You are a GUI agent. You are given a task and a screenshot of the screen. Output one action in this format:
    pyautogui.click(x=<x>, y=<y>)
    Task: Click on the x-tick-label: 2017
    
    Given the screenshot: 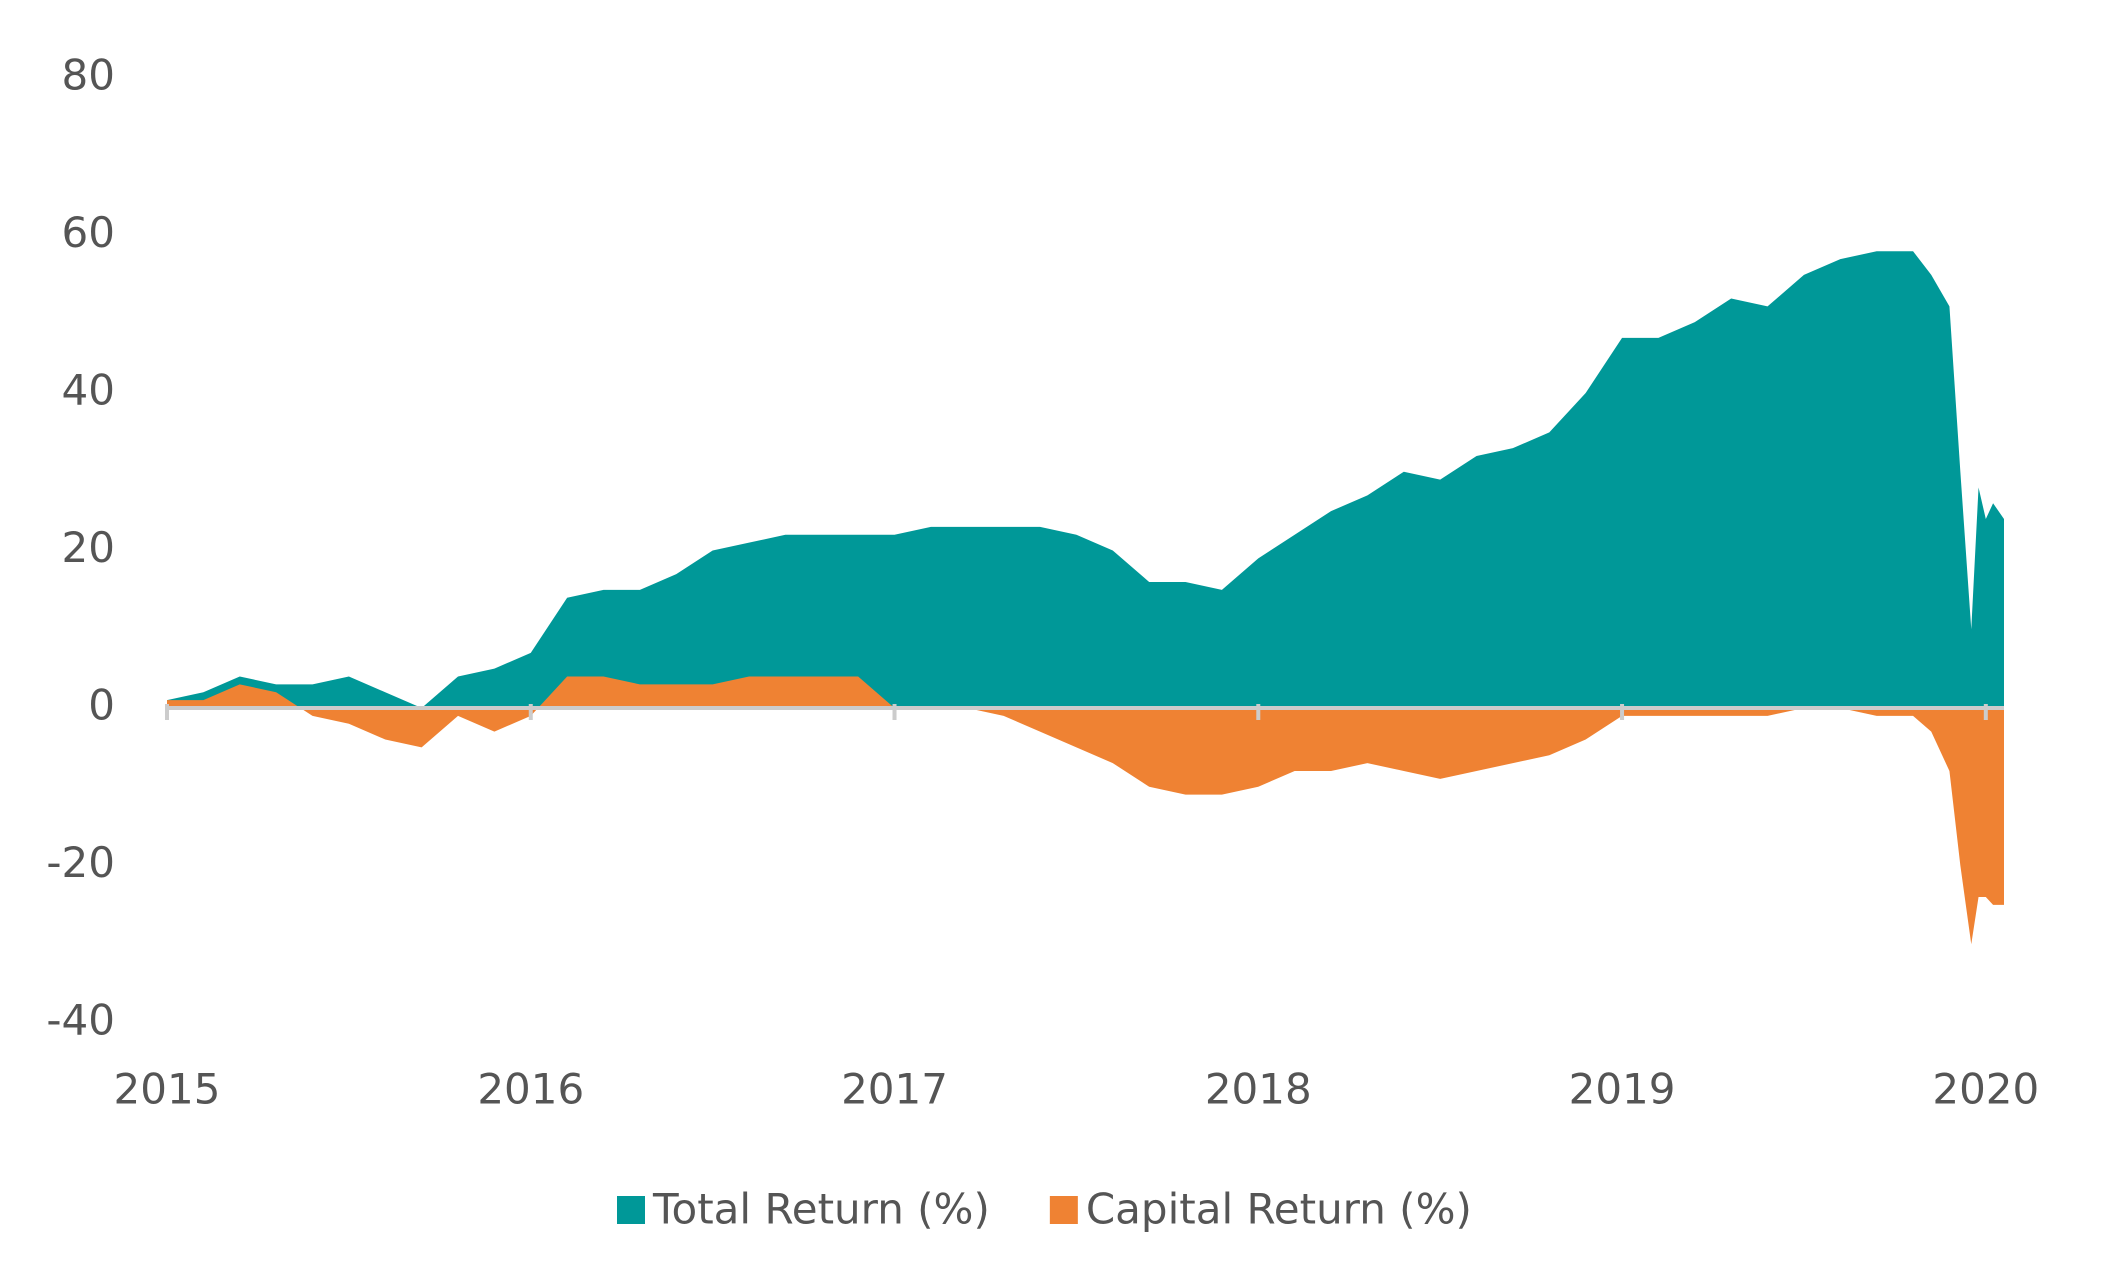 What is the action you would take?
    pyautogui.click(x=894, y=1089)
    